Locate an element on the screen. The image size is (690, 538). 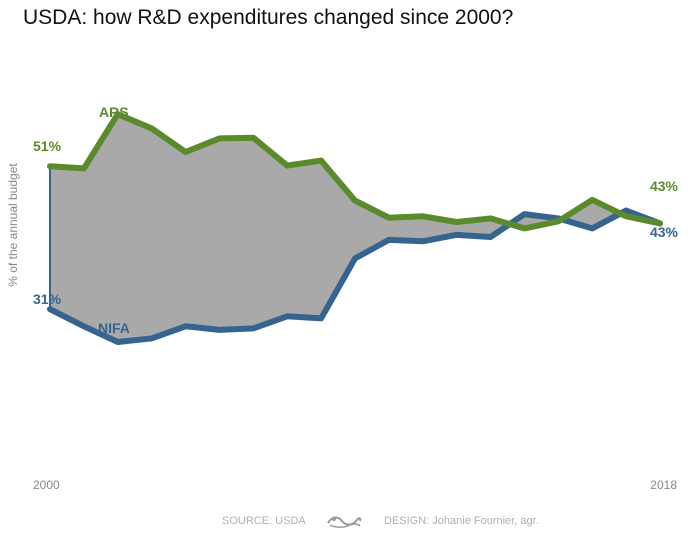
source-credit: SOURCE: USDA is located at coordinates (264, 521).